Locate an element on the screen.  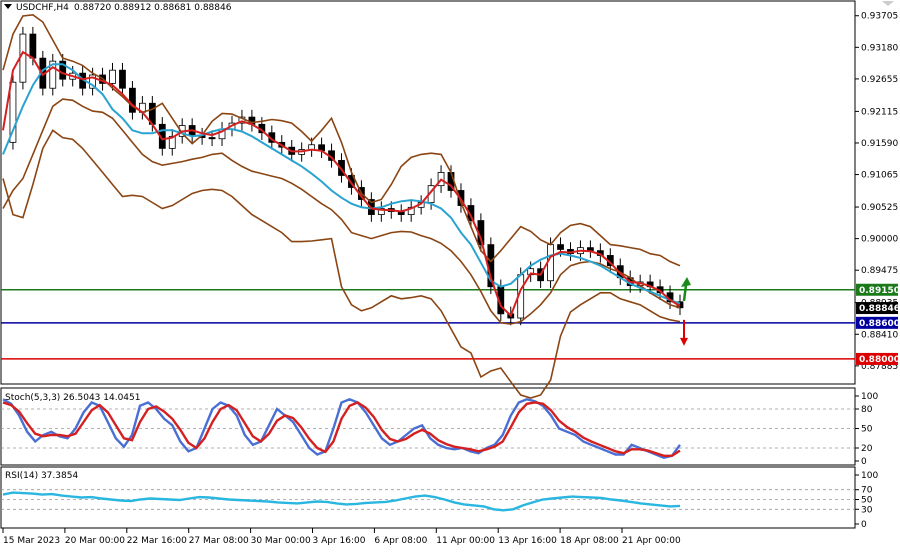
time-tick-label: 22 Mar 16:00 is located at coordinates (157, 541).